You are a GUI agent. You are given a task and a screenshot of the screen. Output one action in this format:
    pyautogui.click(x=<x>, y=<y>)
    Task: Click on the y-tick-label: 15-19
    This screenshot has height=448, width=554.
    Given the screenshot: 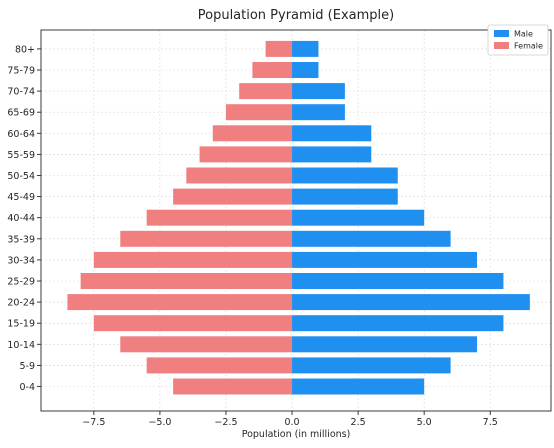 What is the action you would take?
    pyautogui.click(x=21, y=324)
    